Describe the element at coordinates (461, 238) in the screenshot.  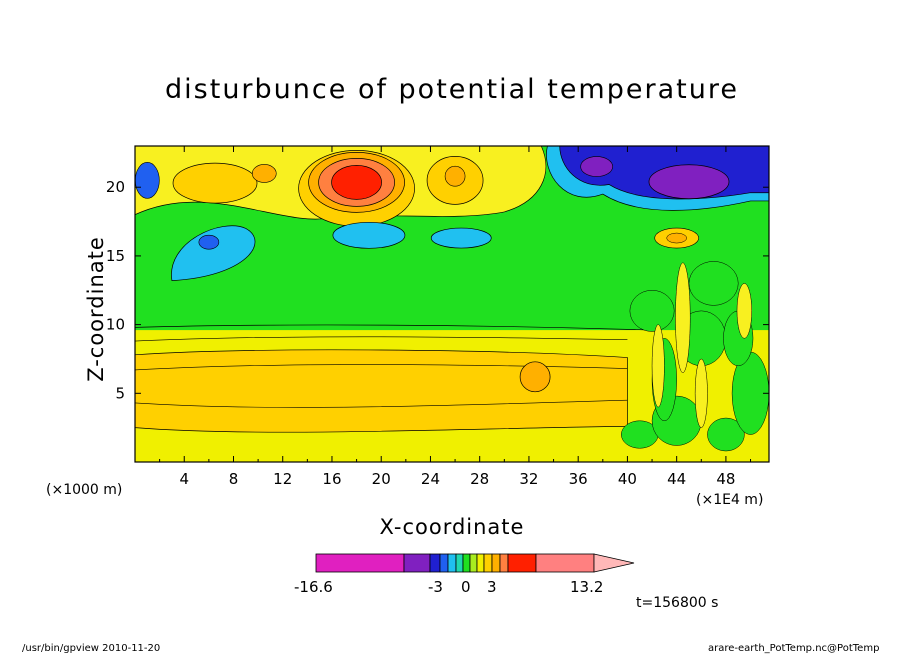
I see `cool-patch-right` at that location.